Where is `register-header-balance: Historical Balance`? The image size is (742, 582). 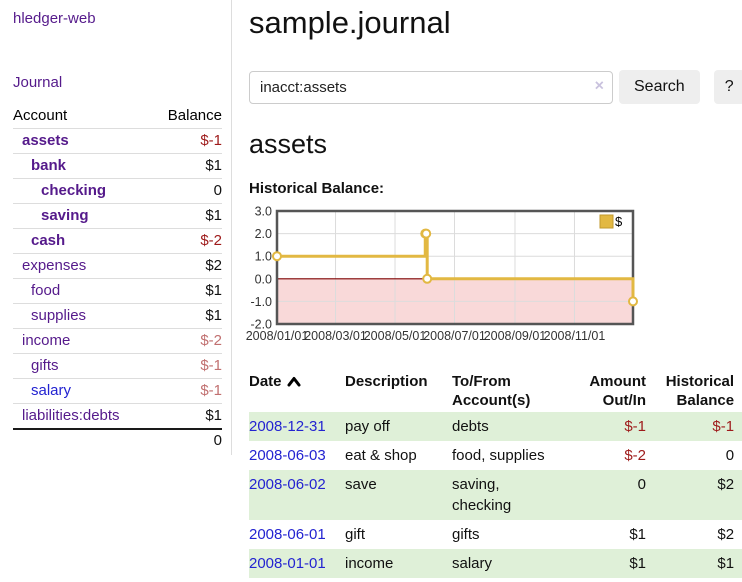 register-header-balance: Historical Balance is located at coordinates (700, 391).